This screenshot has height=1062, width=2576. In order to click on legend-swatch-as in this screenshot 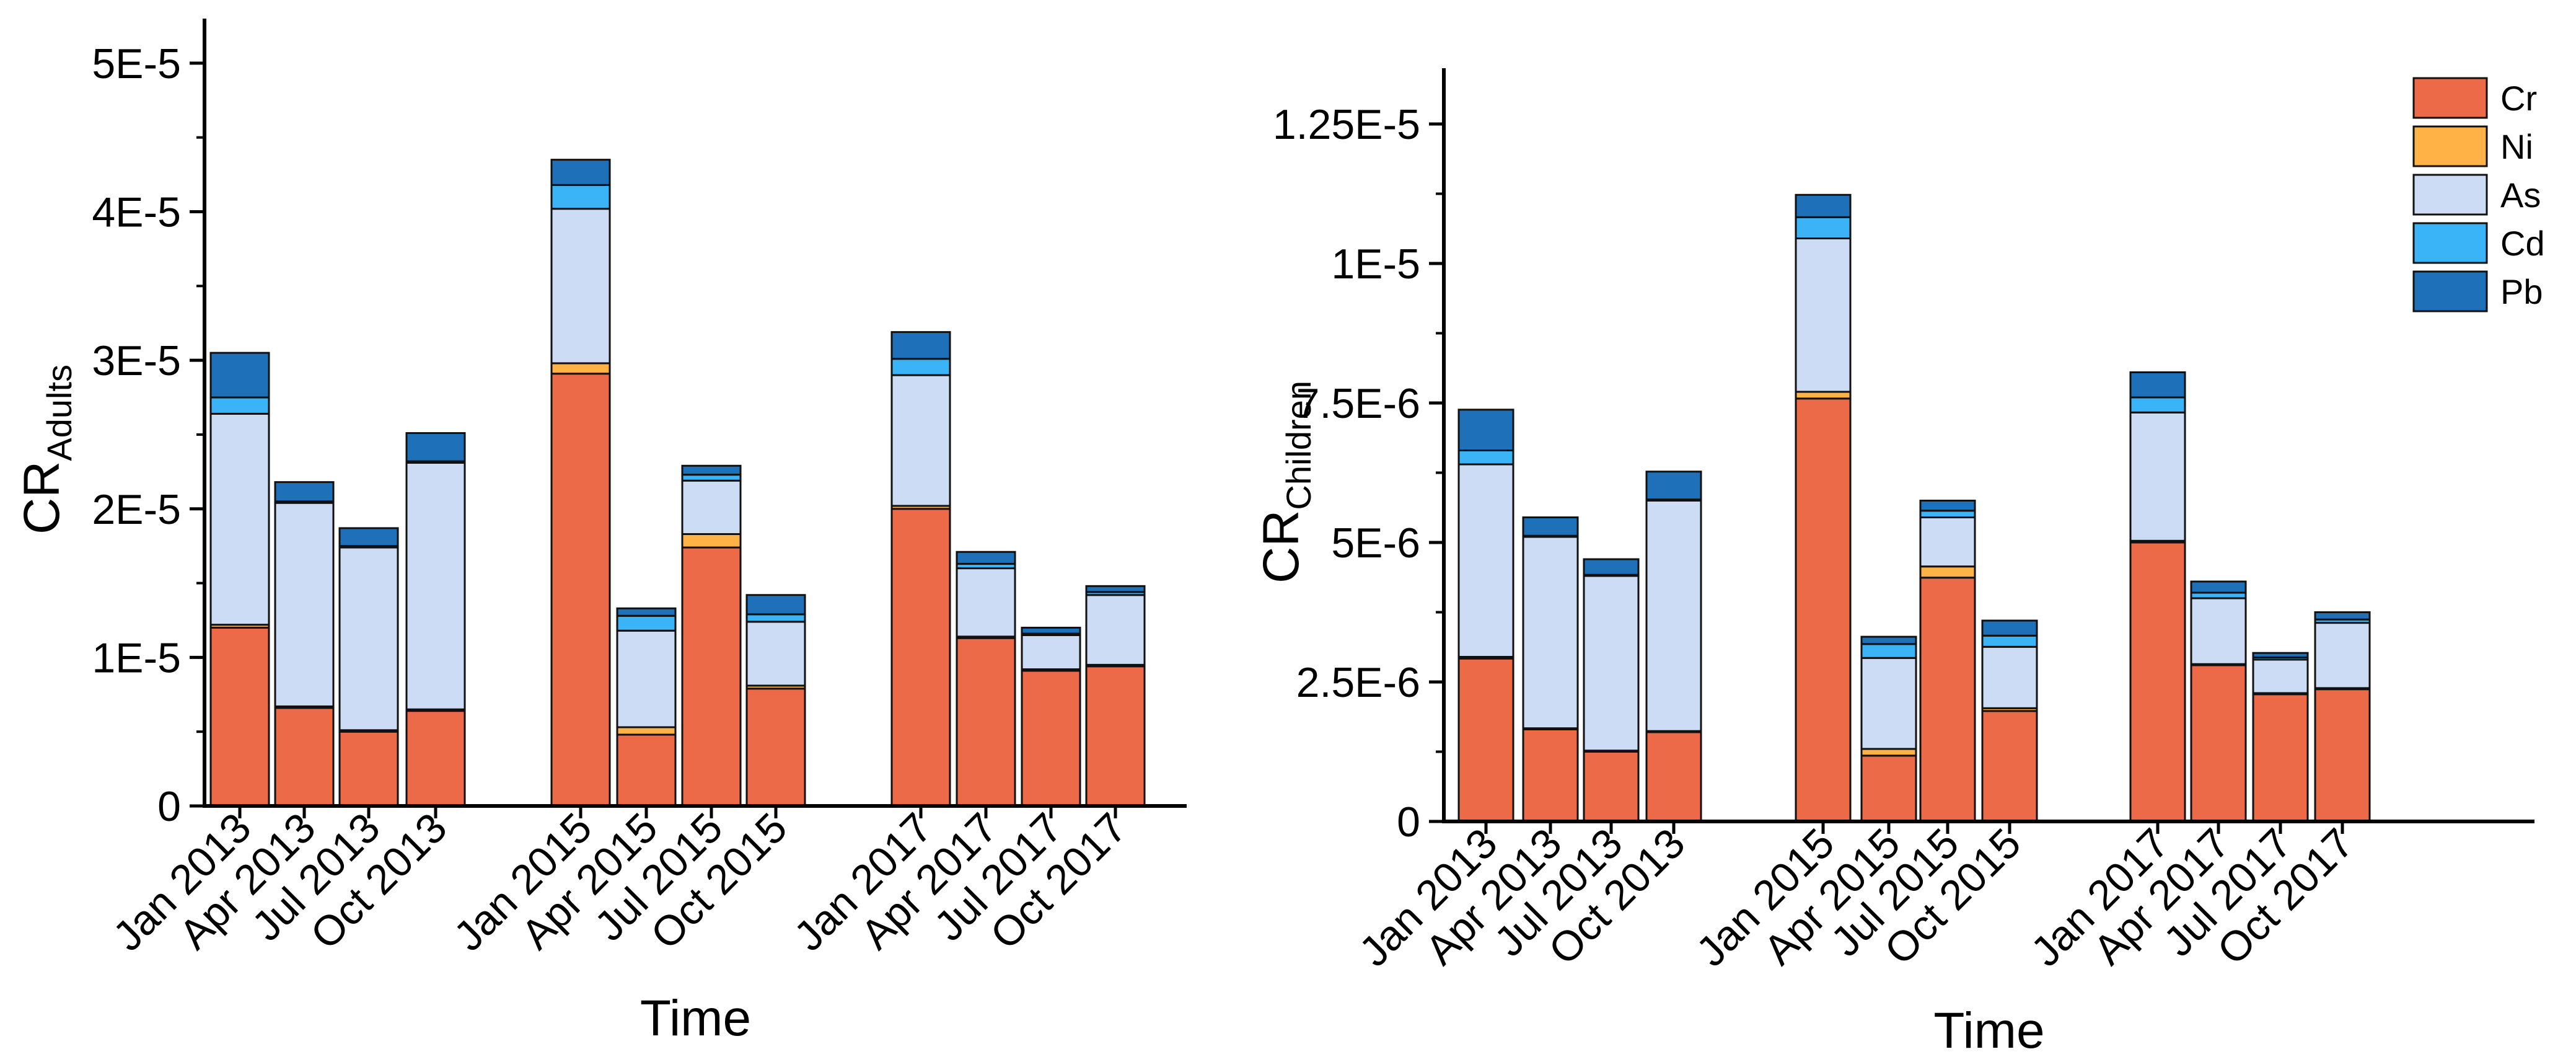, I will do `click(2450, 195)`.